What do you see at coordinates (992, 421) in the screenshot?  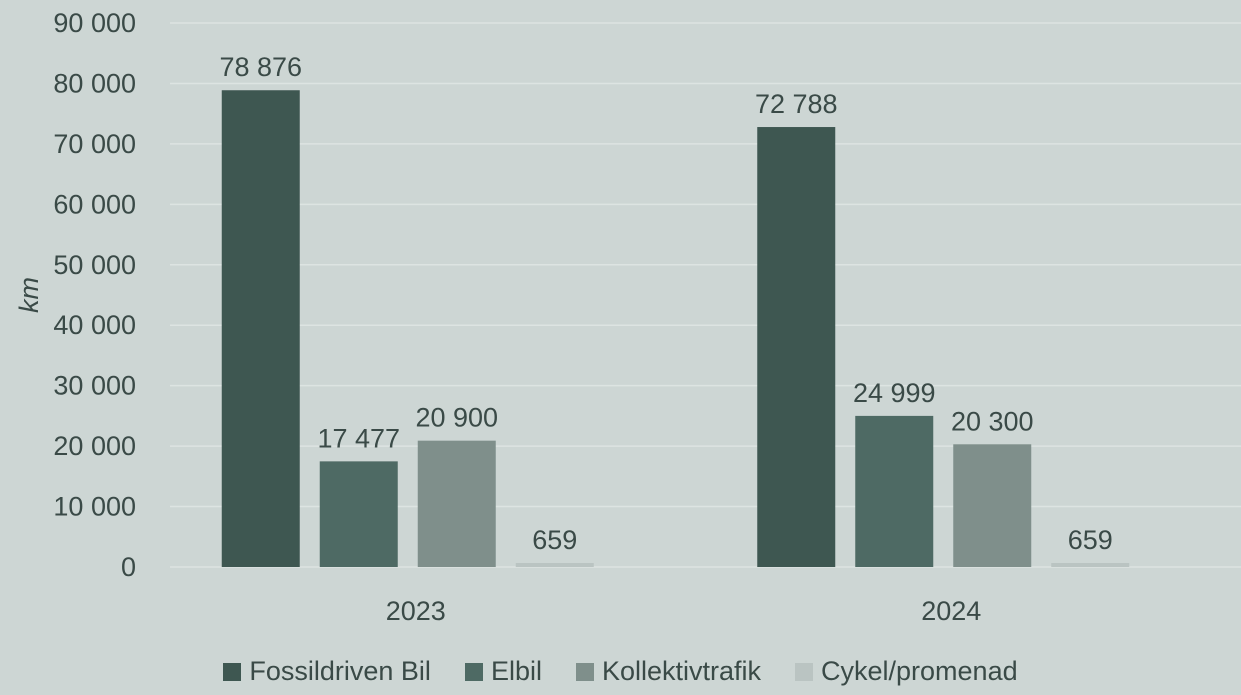 I see `data-label: 20 300` at bounding box center [992, 421].